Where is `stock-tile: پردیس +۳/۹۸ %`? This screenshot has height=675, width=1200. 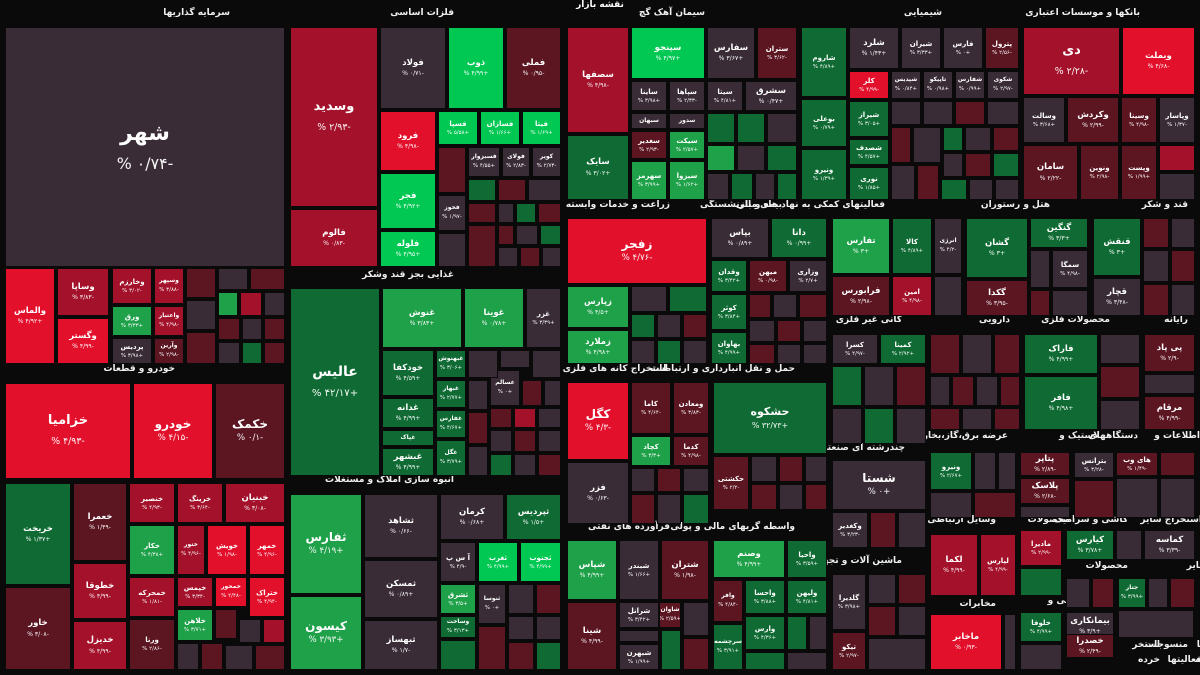
stock-tile: پردیس +۳/۹۸ % is located at coordinates (132, 351).